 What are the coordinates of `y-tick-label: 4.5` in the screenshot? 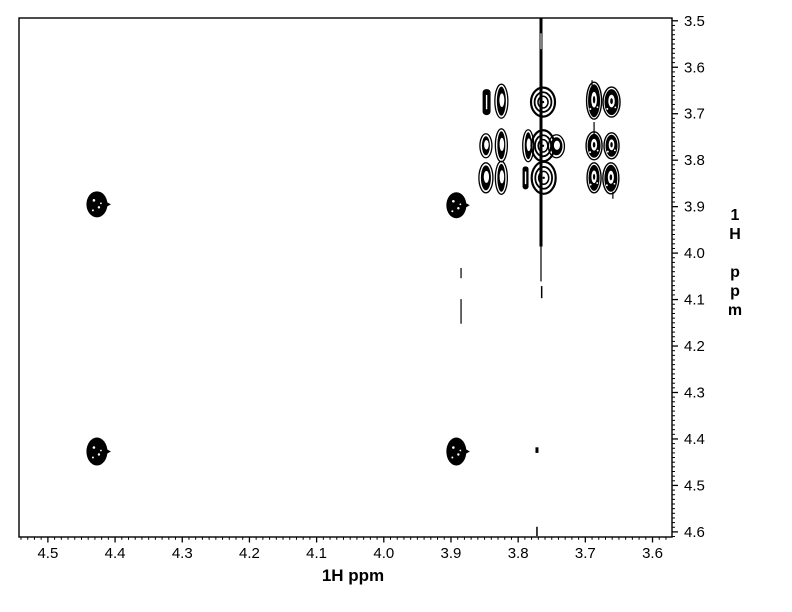 It's located at (694, 485).